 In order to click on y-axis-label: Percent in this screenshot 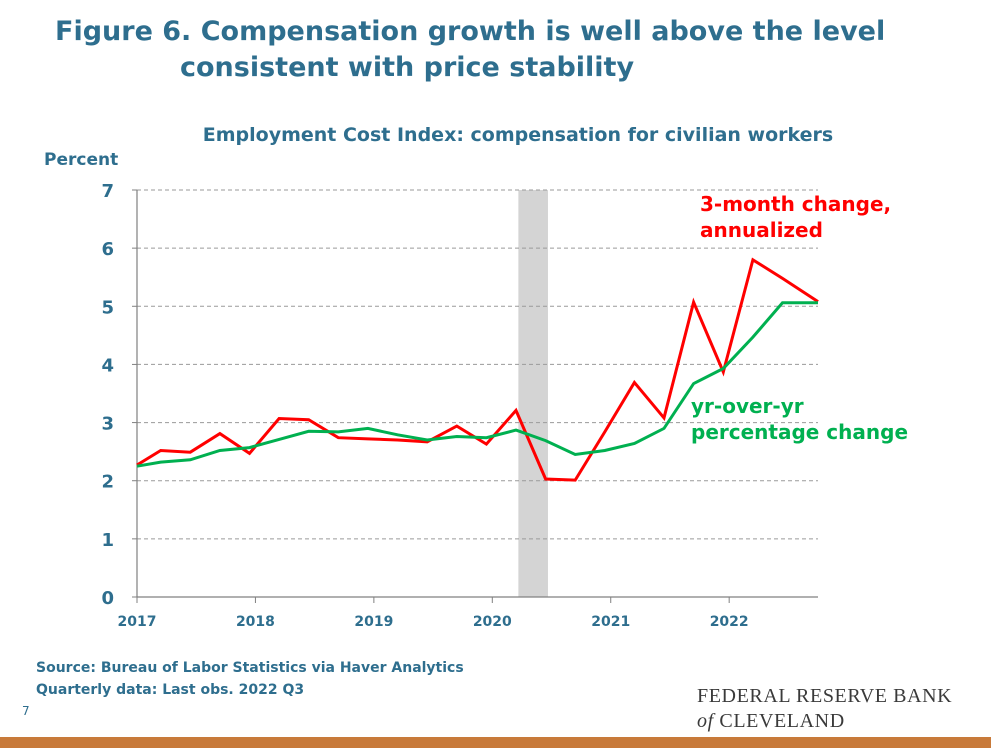, I will do `click(81, 160)`.